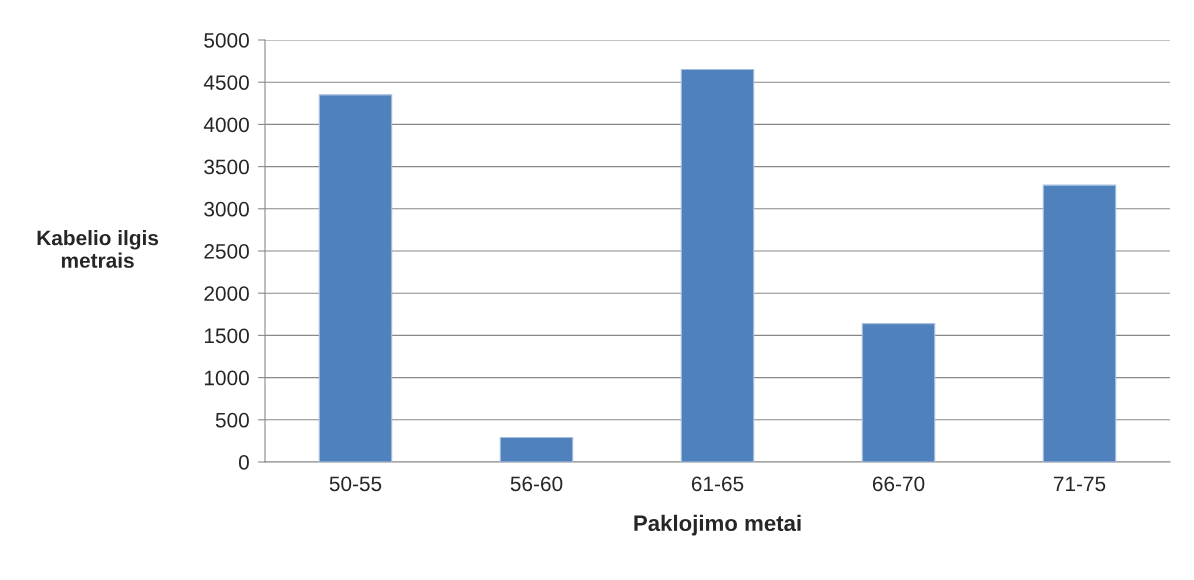 This screenshot has width=1194, height=580. Describe the element at coordinates (355, 484) in the screenshot. I see `x-tick-label: 50-55` at that location.